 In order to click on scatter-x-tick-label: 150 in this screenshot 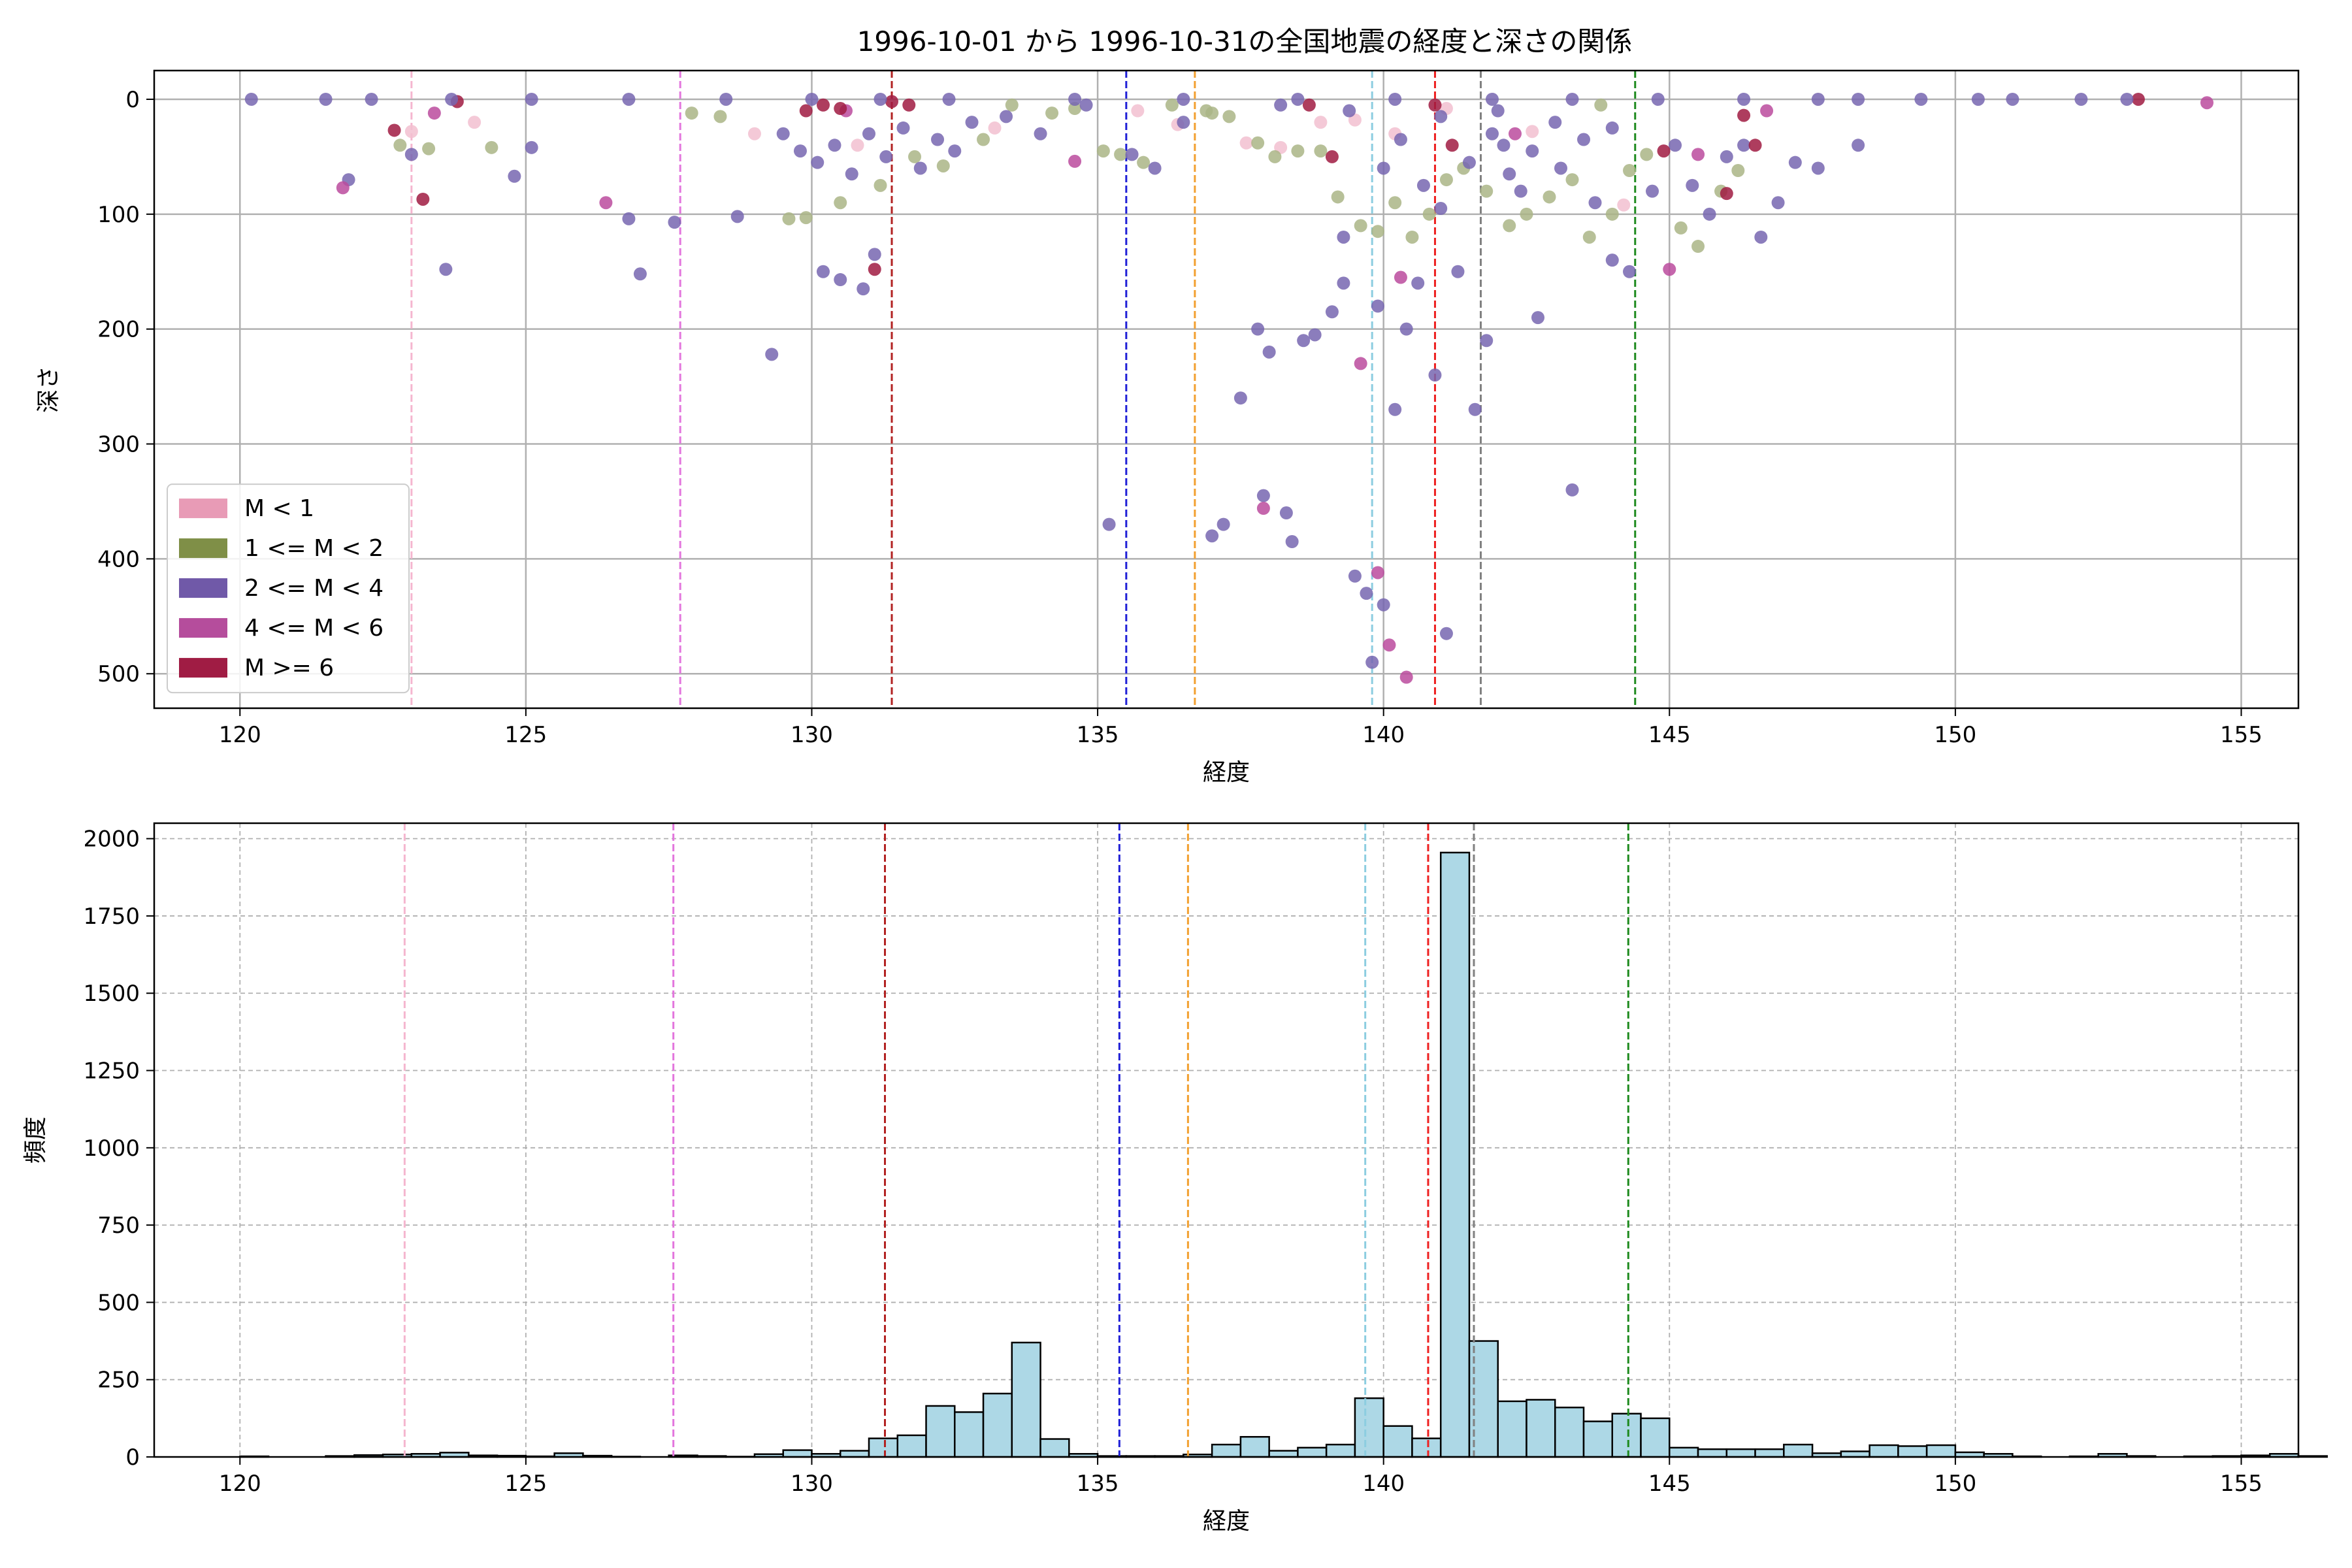, I will do `click(1955, 735)`.